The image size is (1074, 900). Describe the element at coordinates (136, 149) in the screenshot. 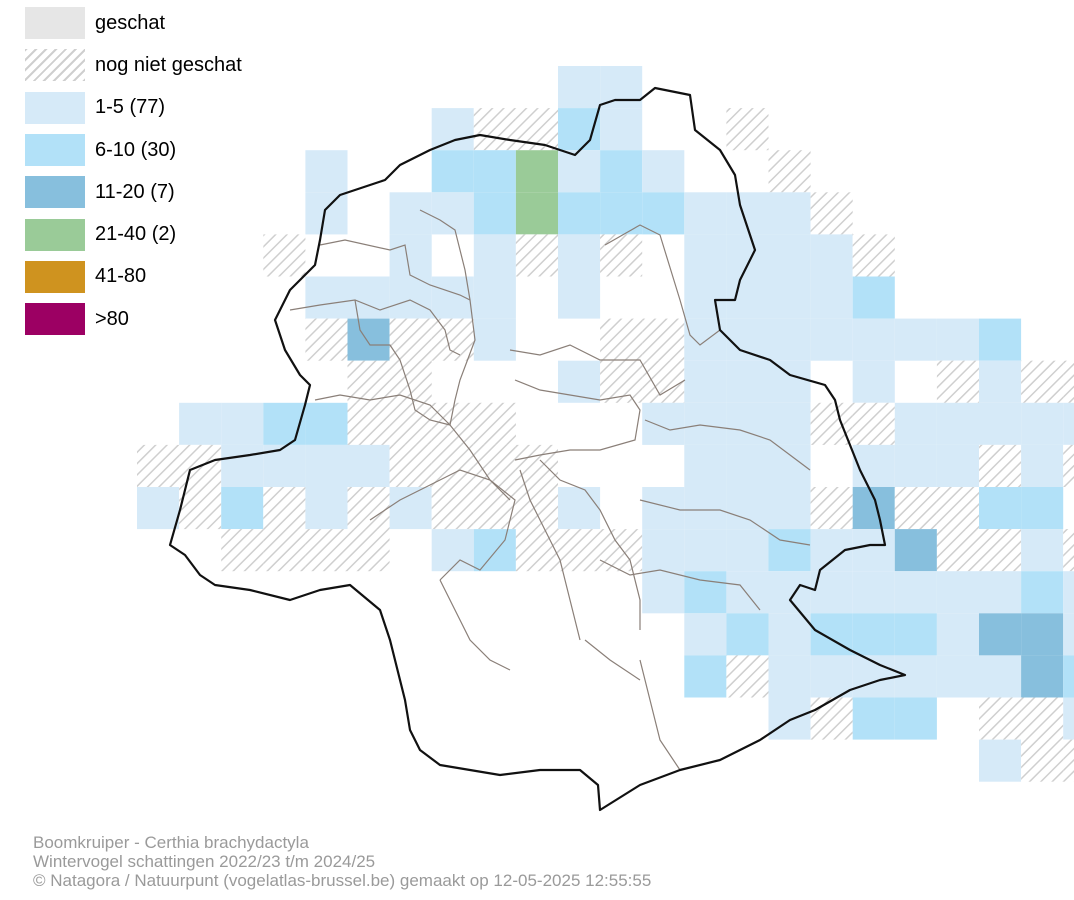

I see `legend-label: 6-10 (30)` at that location.